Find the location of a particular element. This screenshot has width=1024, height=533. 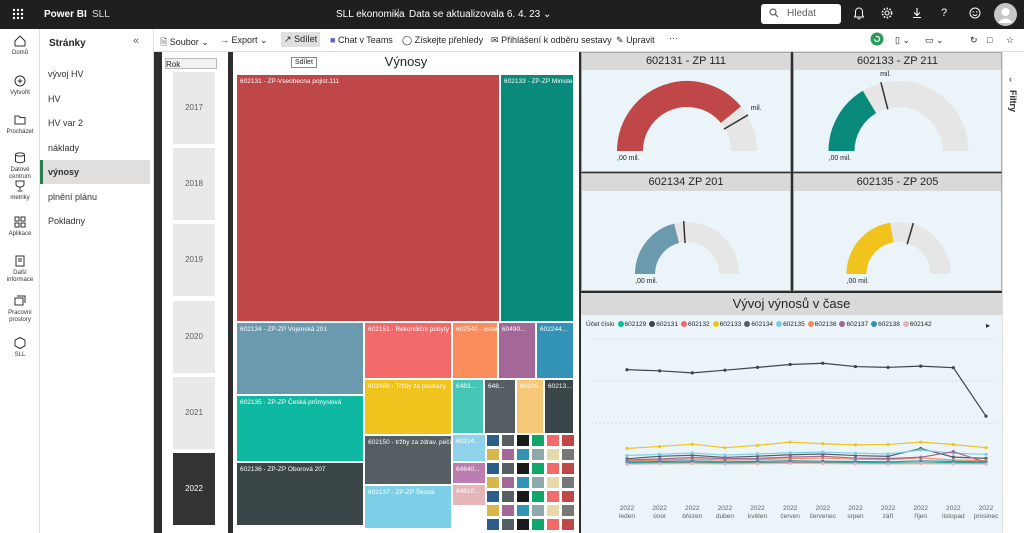

feedback-smiley-icon is located at coordinates (975, 14).